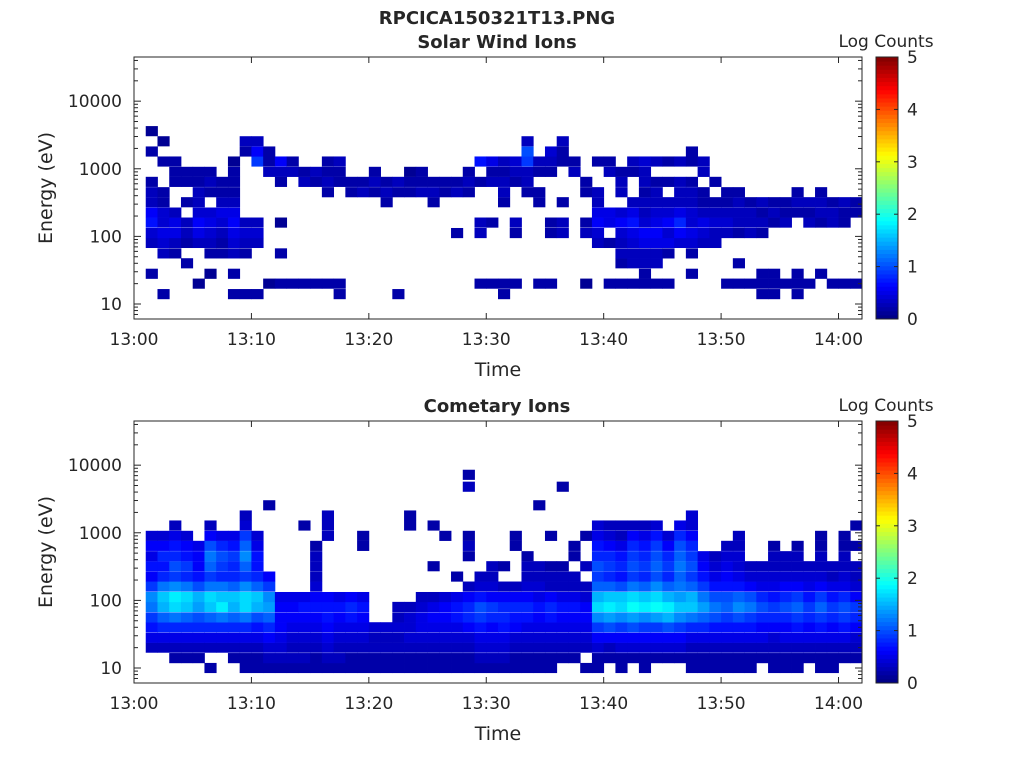 This screenshot has height=772, width=1024. Describe the element at coordinates (838, 704) in the screenshot. I see `x-tick-label: 14:00` at that location.